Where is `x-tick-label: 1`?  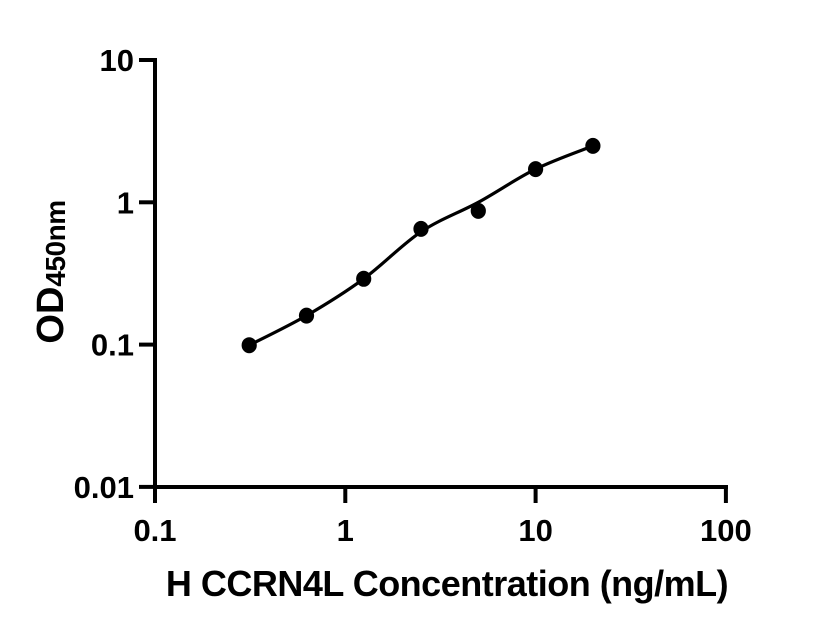 x-tick-label: 1 is located at coordinates (345, 530).